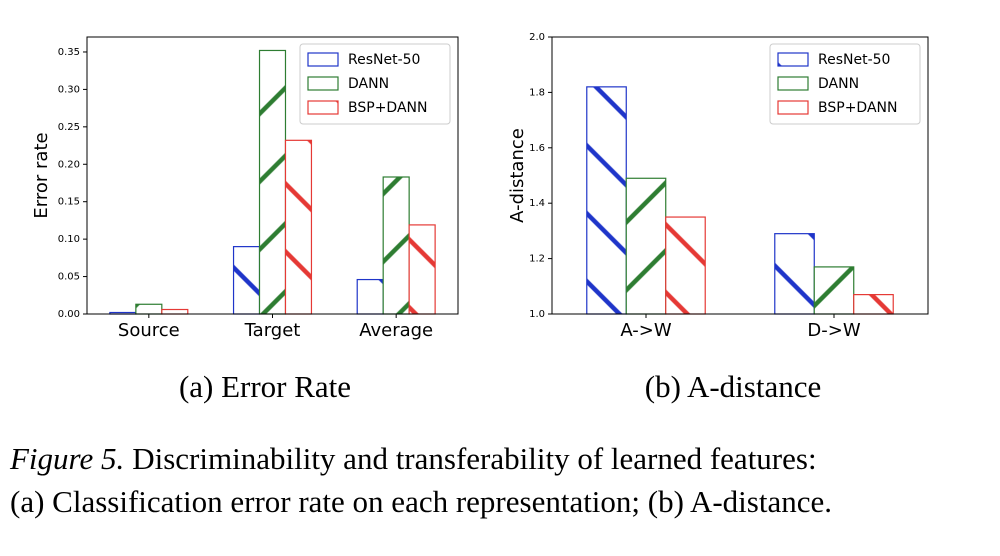 The width and height of the screenshot is (1000, 556). What do you see at coordinates (537, 259) in the screenshot?
I see `y-tick-label: 1.2` at bounding box center [537, 259].